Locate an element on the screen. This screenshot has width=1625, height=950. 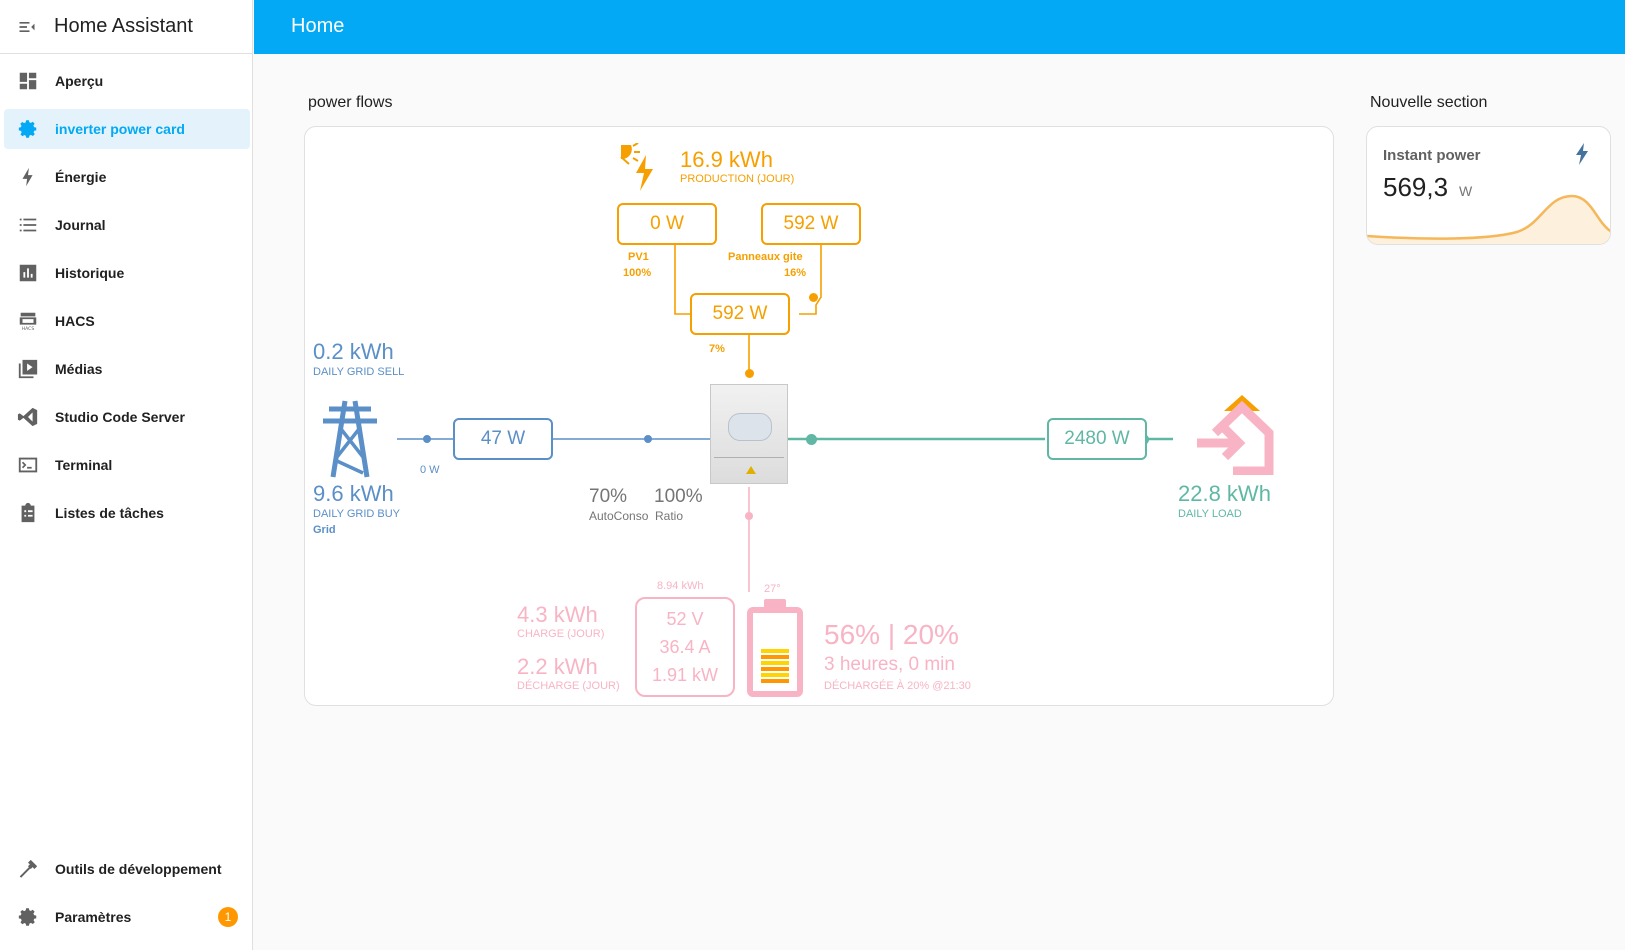
sidebar-item-hacs: HACS HACS is located at coordinates (127, 321).